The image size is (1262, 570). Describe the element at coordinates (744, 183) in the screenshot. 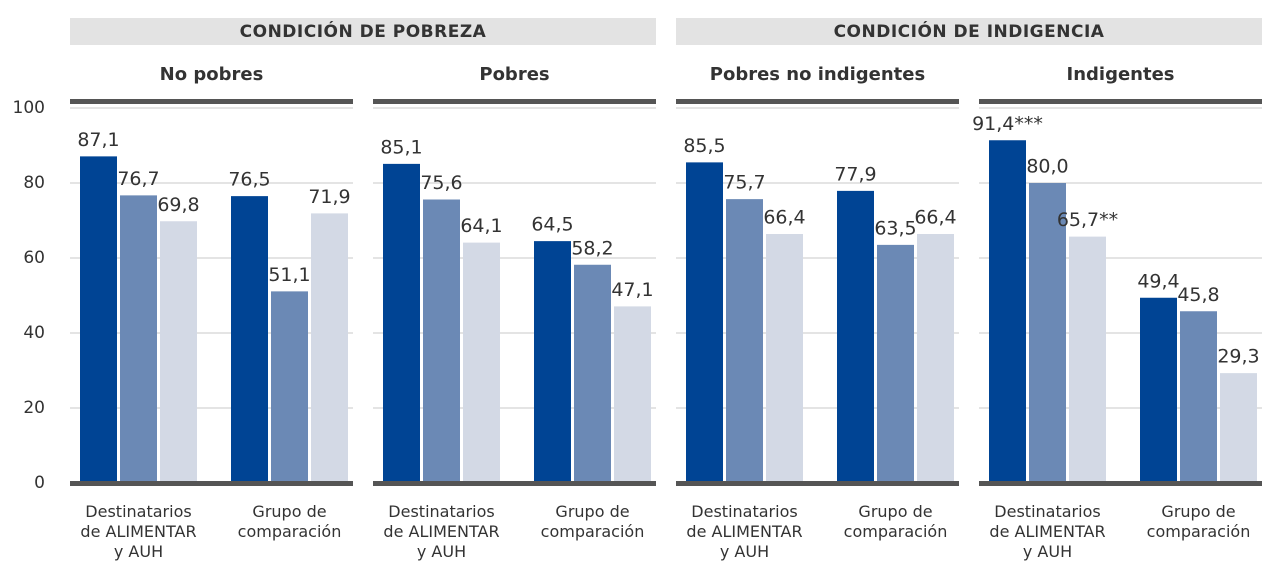

I see `value-label: 75,7` at that location.